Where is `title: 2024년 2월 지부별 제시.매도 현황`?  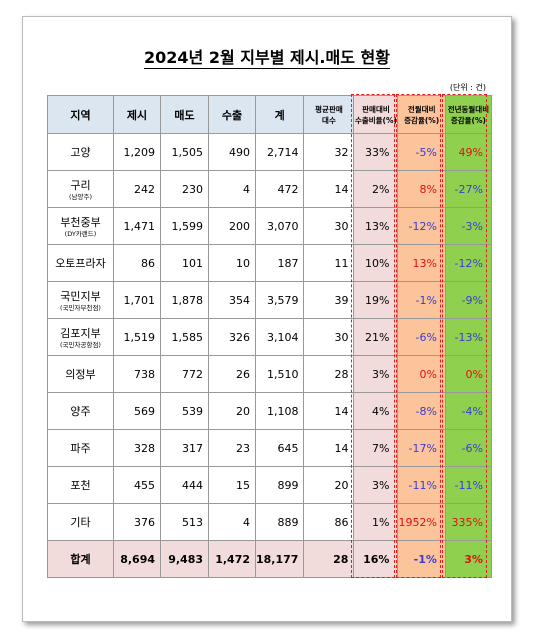 title: 2024년 2월 지부별 제시.매도 현황 is located at coordinates (267, 56).